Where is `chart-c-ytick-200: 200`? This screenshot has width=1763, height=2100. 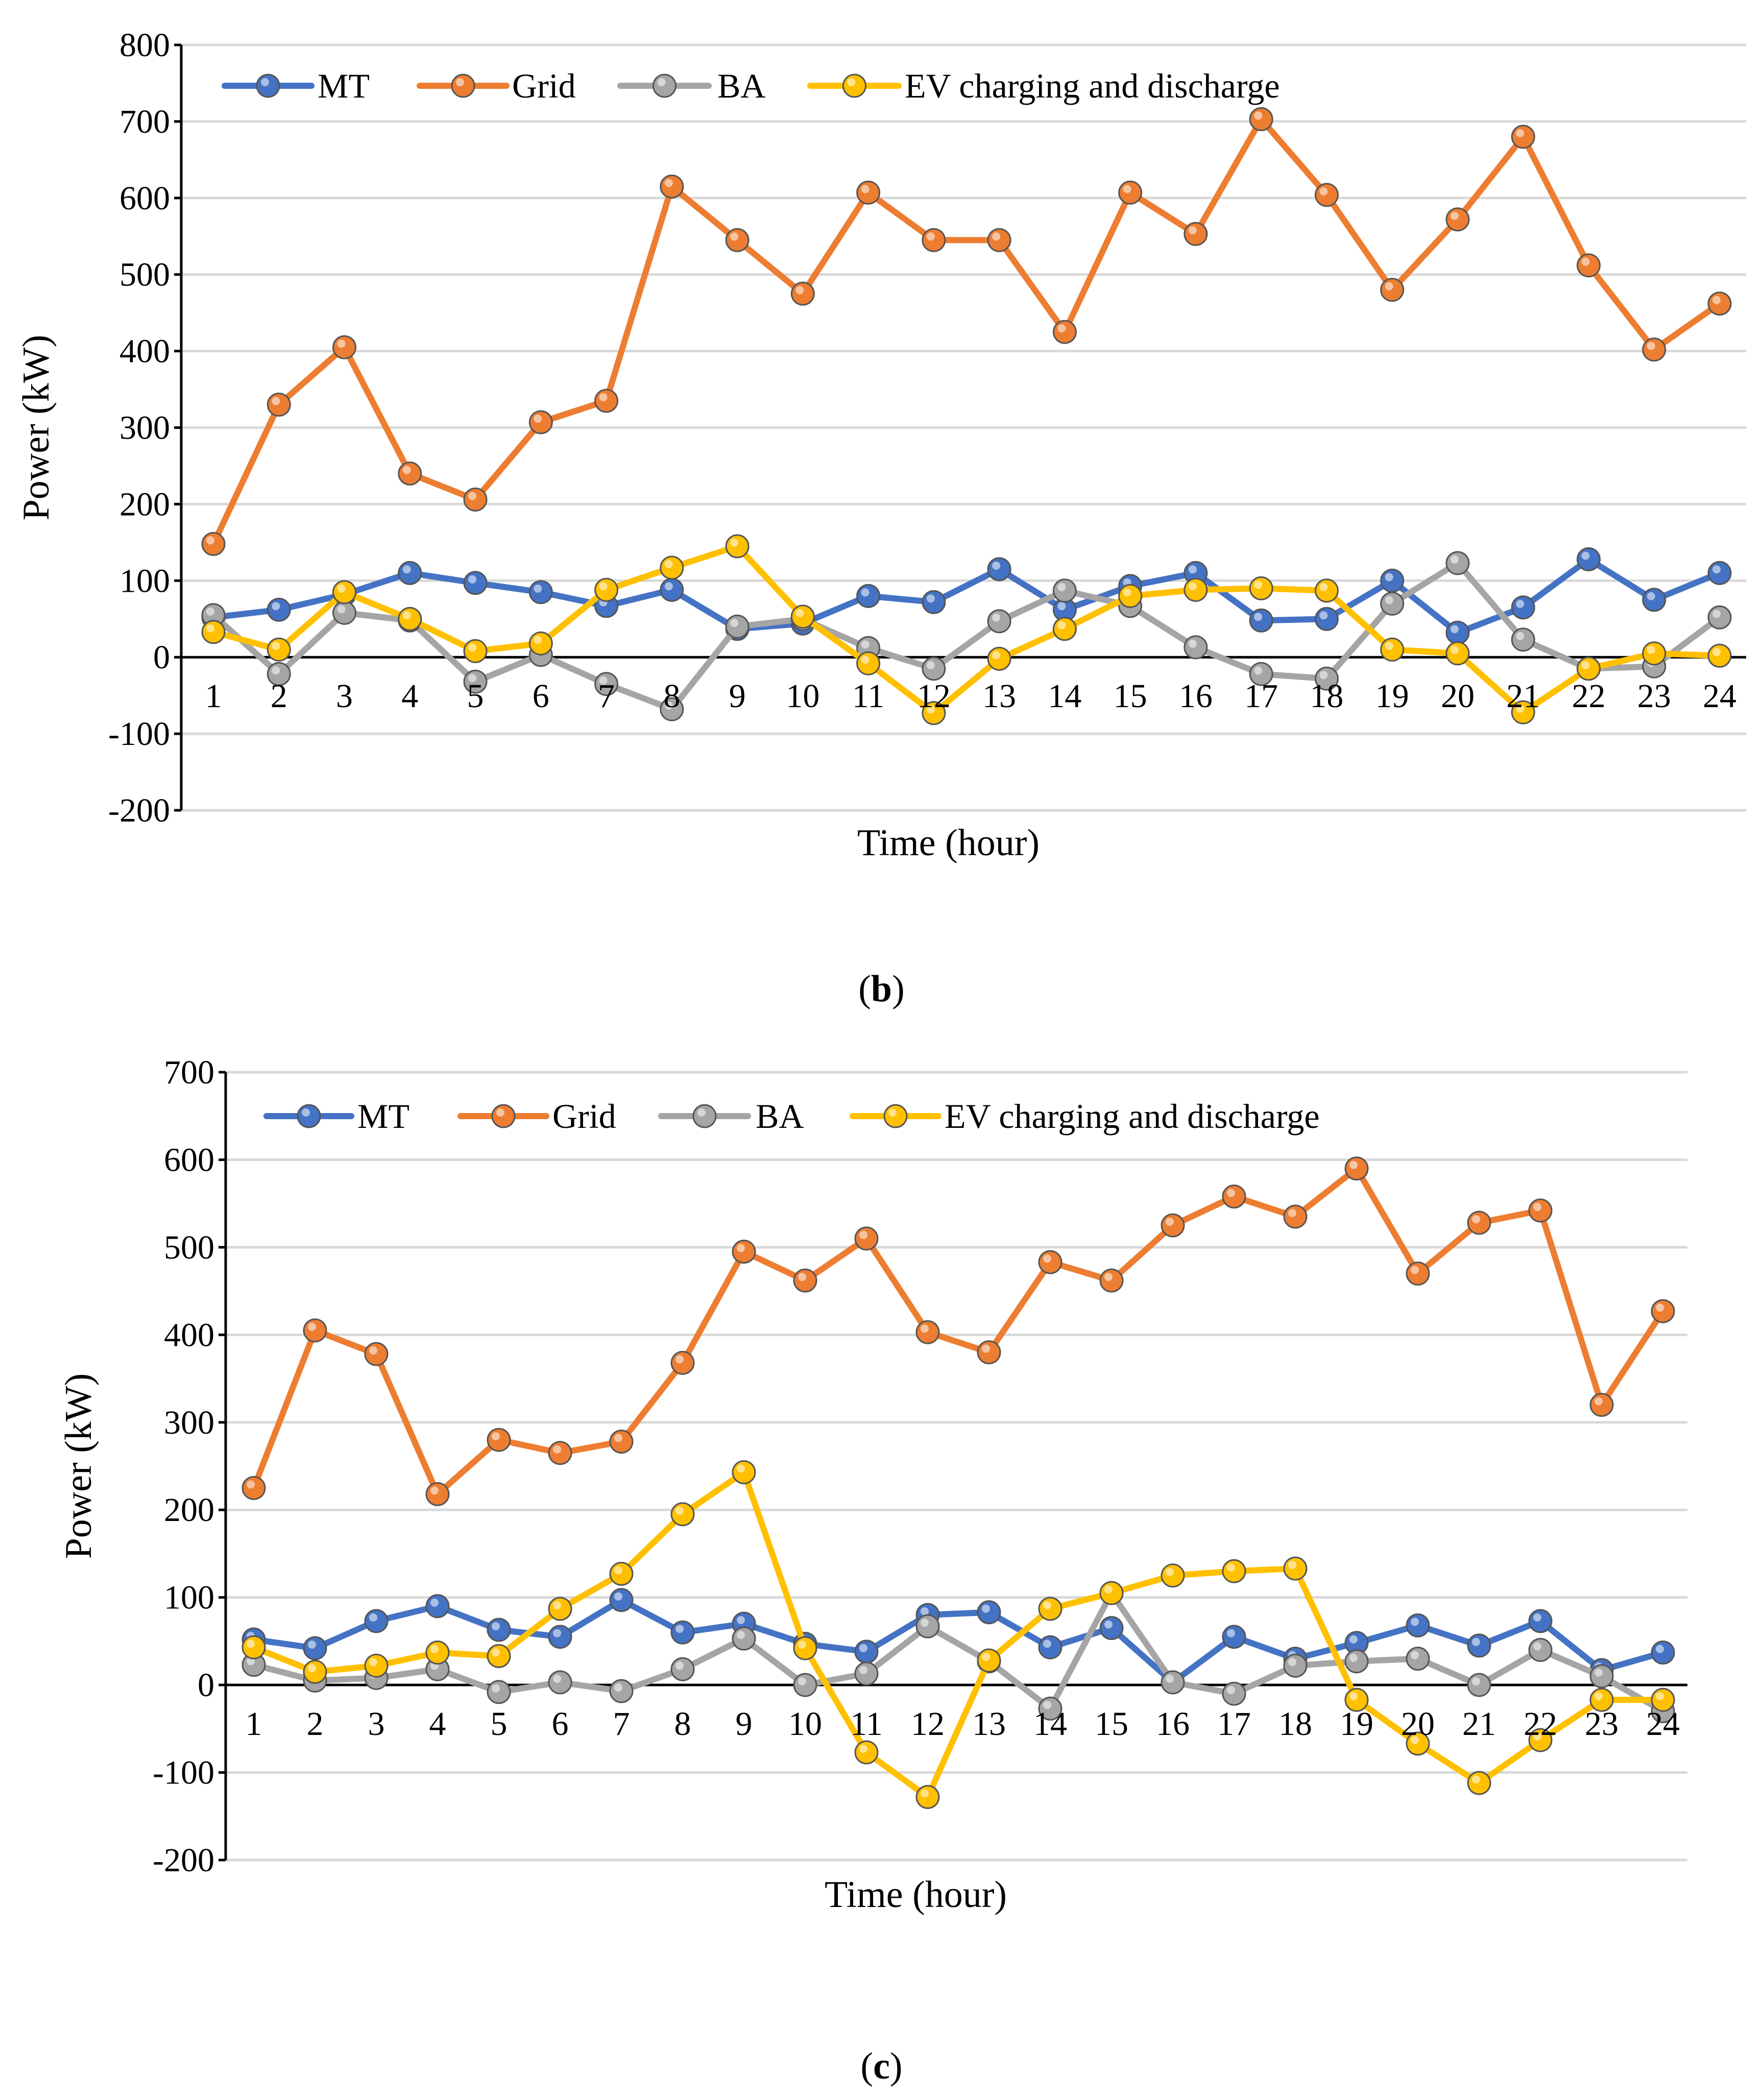
chart-c-ytick-200: 200 is located at coordinates (189, 1510).